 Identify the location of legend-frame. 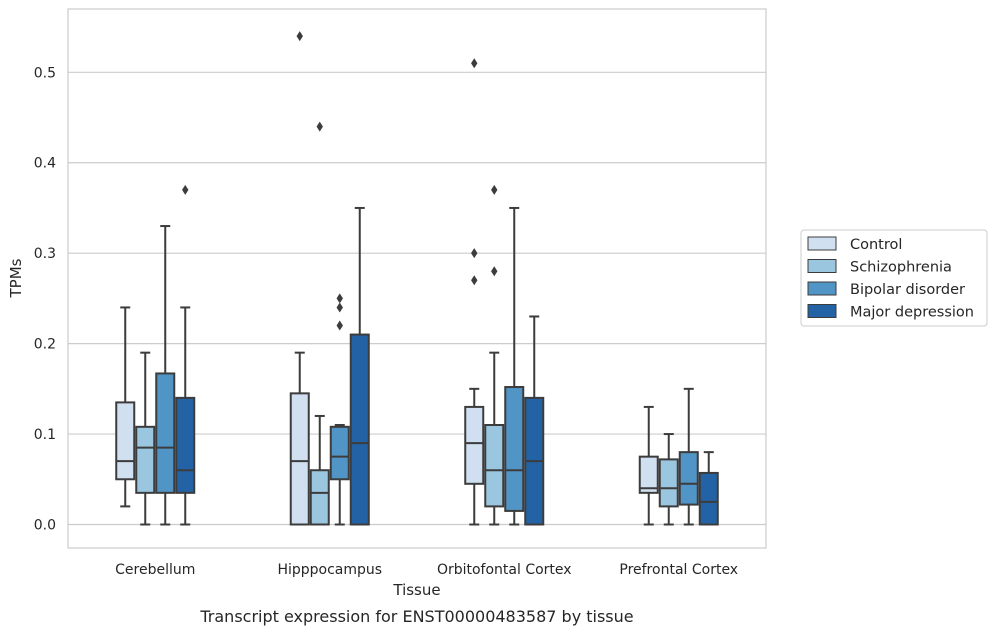
(894, 278).